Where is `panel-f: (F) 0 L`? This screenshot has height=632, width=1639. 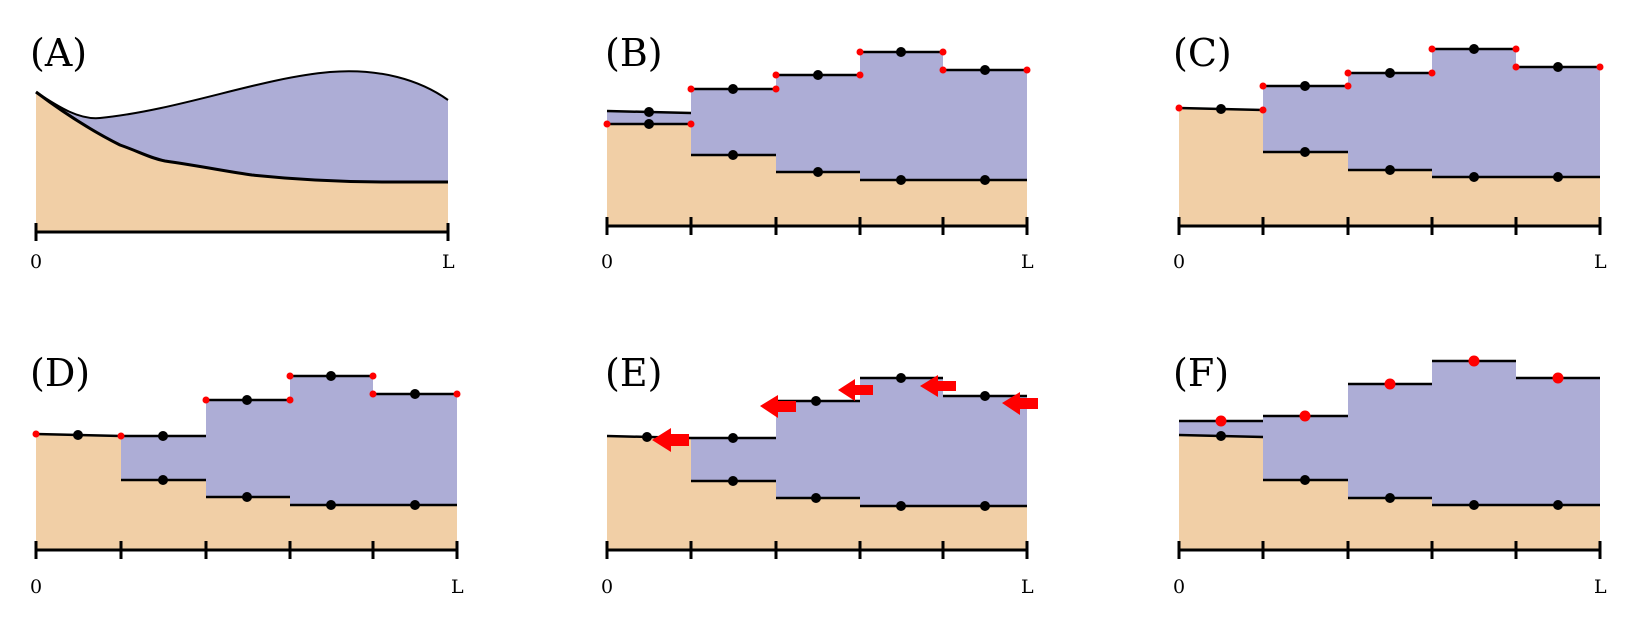 panel-f: (F) 0 L is located at coordinates (1390, 474).